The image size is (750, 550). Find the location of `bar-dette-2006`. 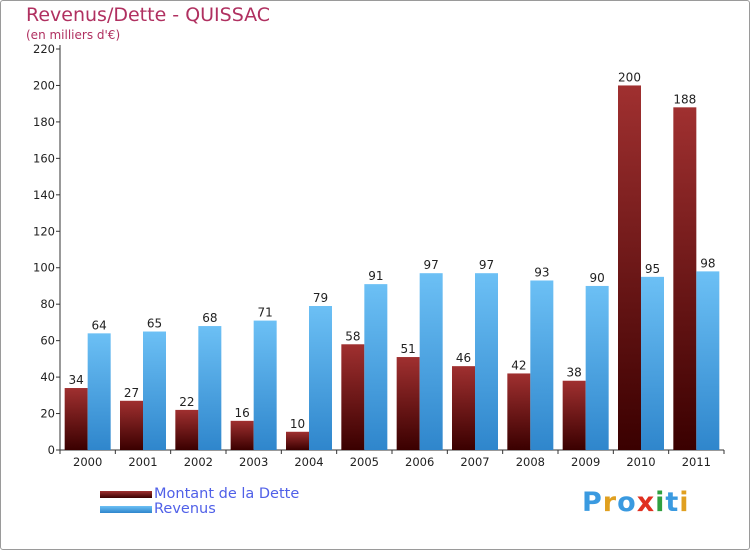

bar-dette-2006 is located at coordinates (408, 403).